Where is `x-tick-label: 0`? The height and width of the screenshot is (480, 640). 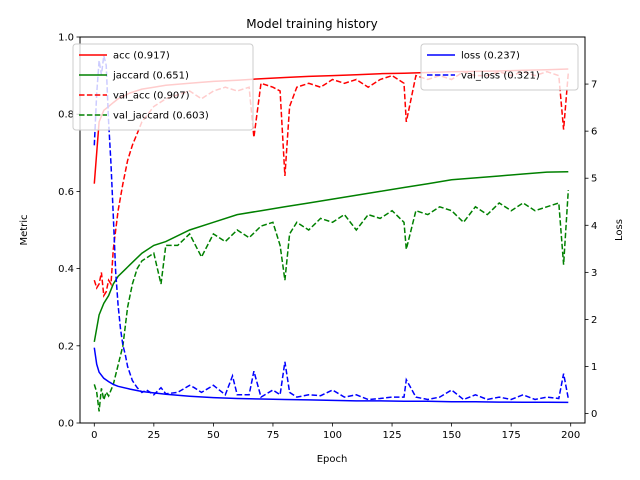
x-tick-label: 0 is located at coordinates (94, 435).